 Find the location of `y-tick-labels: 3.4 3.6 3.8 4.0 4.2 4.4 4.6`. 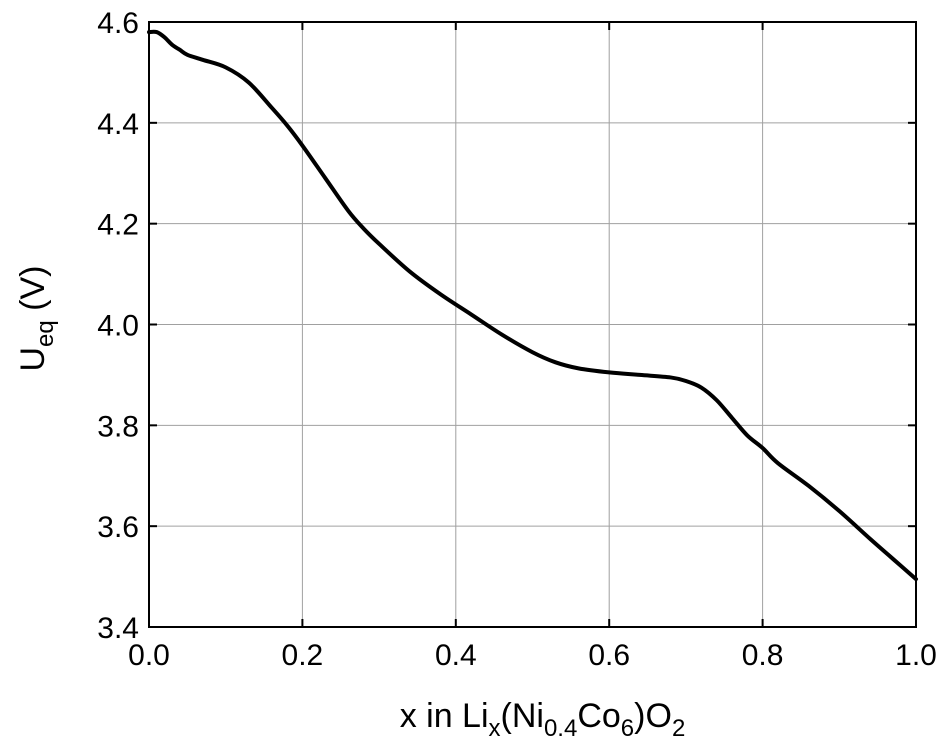

y-tick-labels: 3.4 3.6 3.8 4.0 4.2 4.4 4.6 is located at coordinates (118, 326).